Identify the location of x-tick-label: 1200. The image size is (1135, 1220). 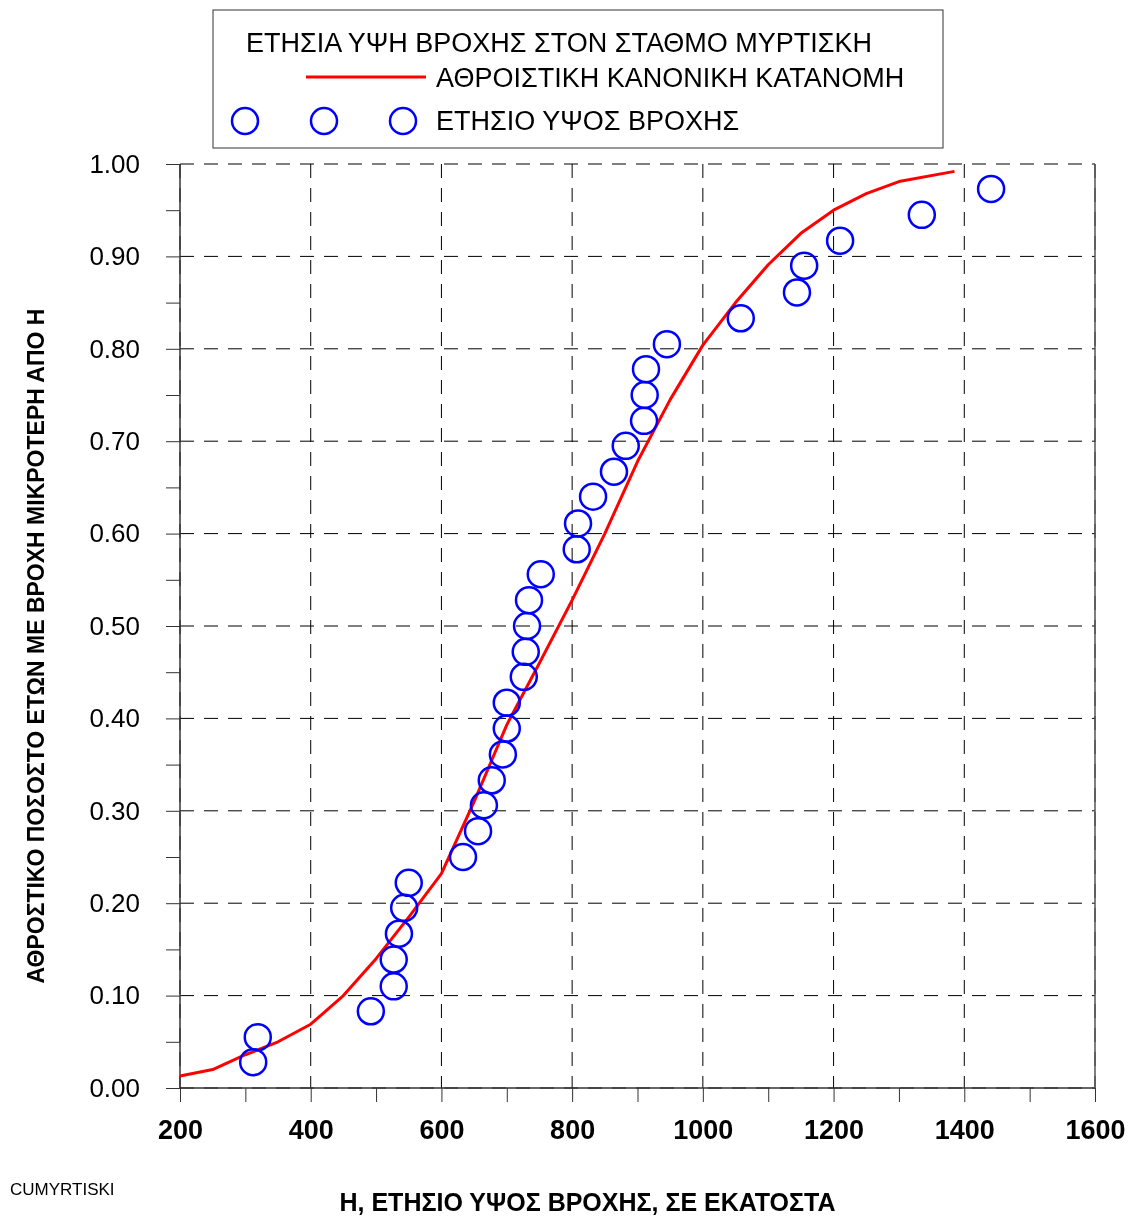
(834, 1130).